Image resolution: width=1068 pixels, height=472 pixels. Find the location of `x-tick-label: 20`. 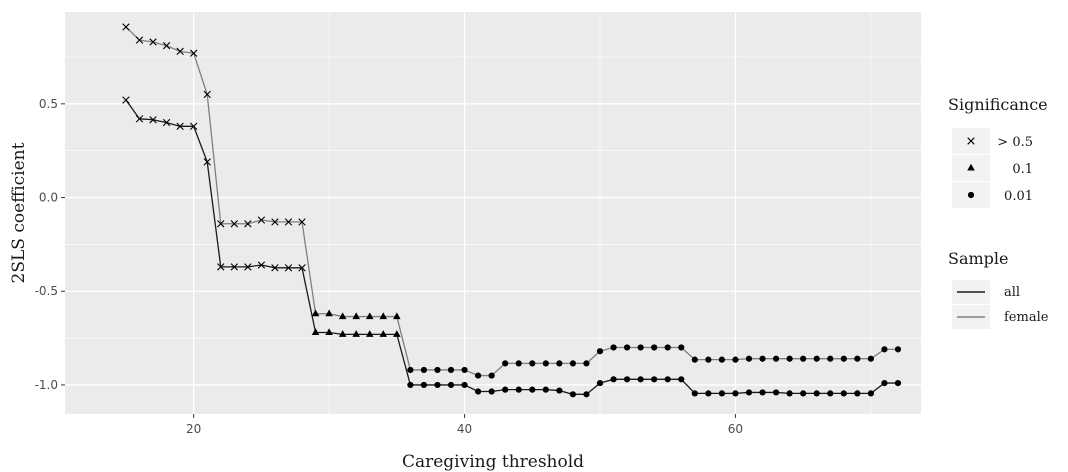

x-tick-label: 20 is located at coordinates (193, 429).